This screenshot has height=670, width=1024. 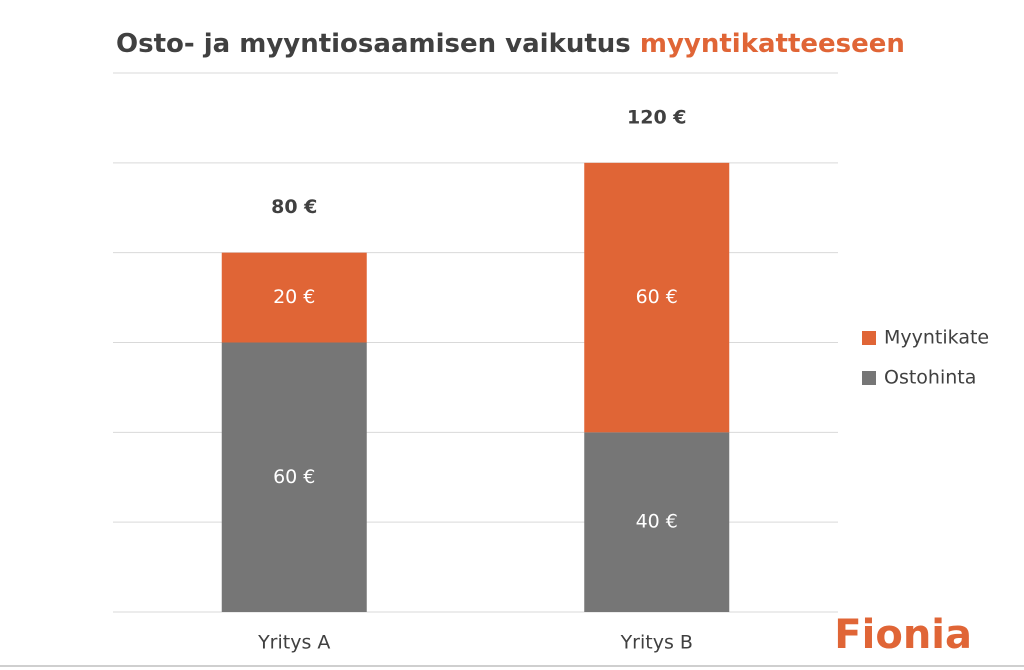 What do you see at coordinates (930, 378) in the screenshot?
I see `legend-label: Ostohinta` at bounding box center [930, 378].